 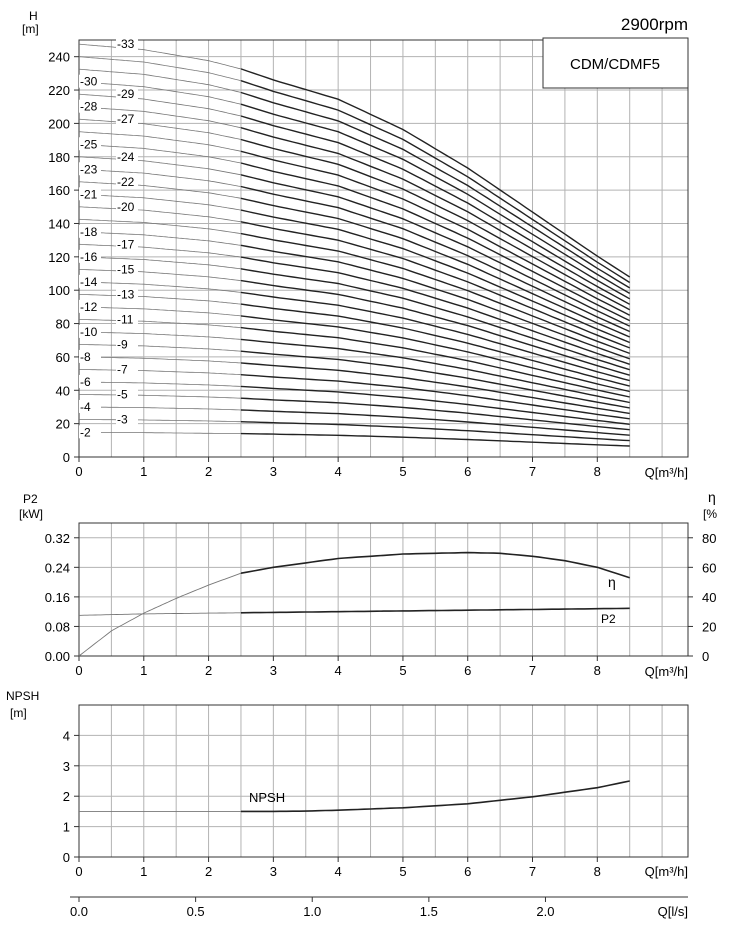 What do you see at coordinates (597, 471) in the screenshot?
I see `head-xtick-label: 8` at bounding box center [597, 471].